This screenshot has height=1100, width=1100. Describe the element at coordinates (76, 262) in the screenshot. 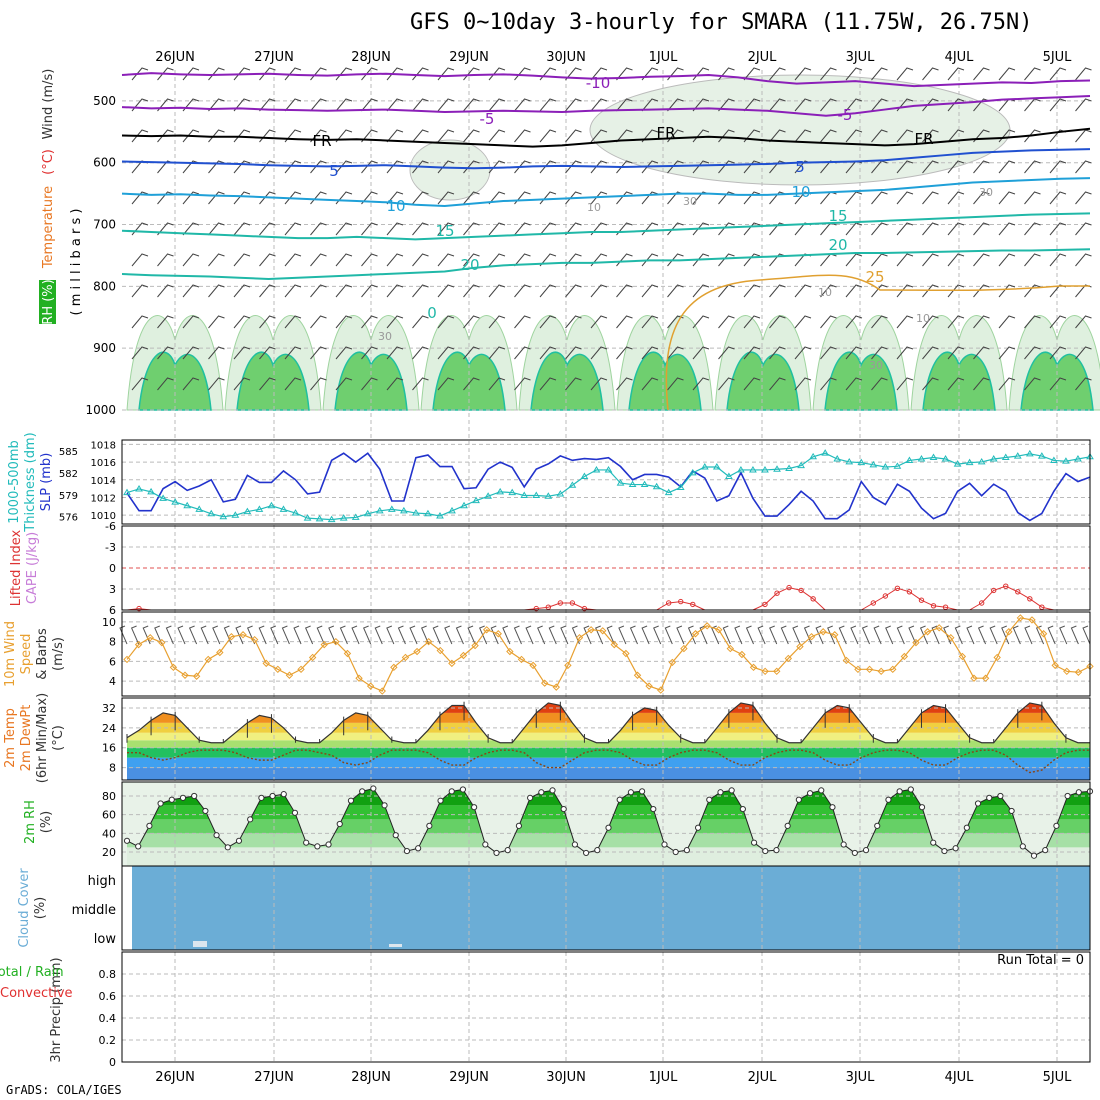

I see `ylabel-millibars: ( m i l l i b a r s )` at that location.